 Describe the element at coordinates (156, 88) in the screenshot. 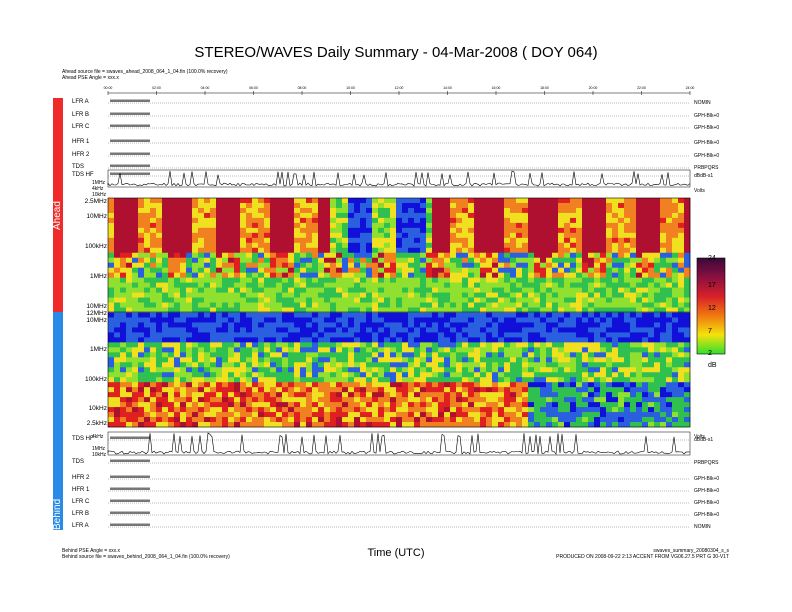

I see `time-tick-label: 02:00` at that location.